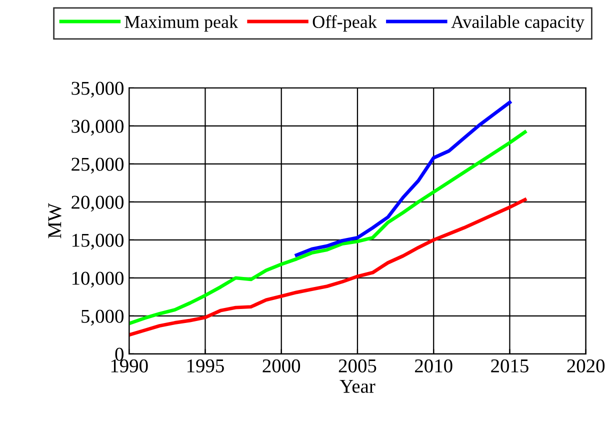  Describe the element at coordinates (98, 128) in the screenshot. I see `y-tick-label: 30,000` at that location.